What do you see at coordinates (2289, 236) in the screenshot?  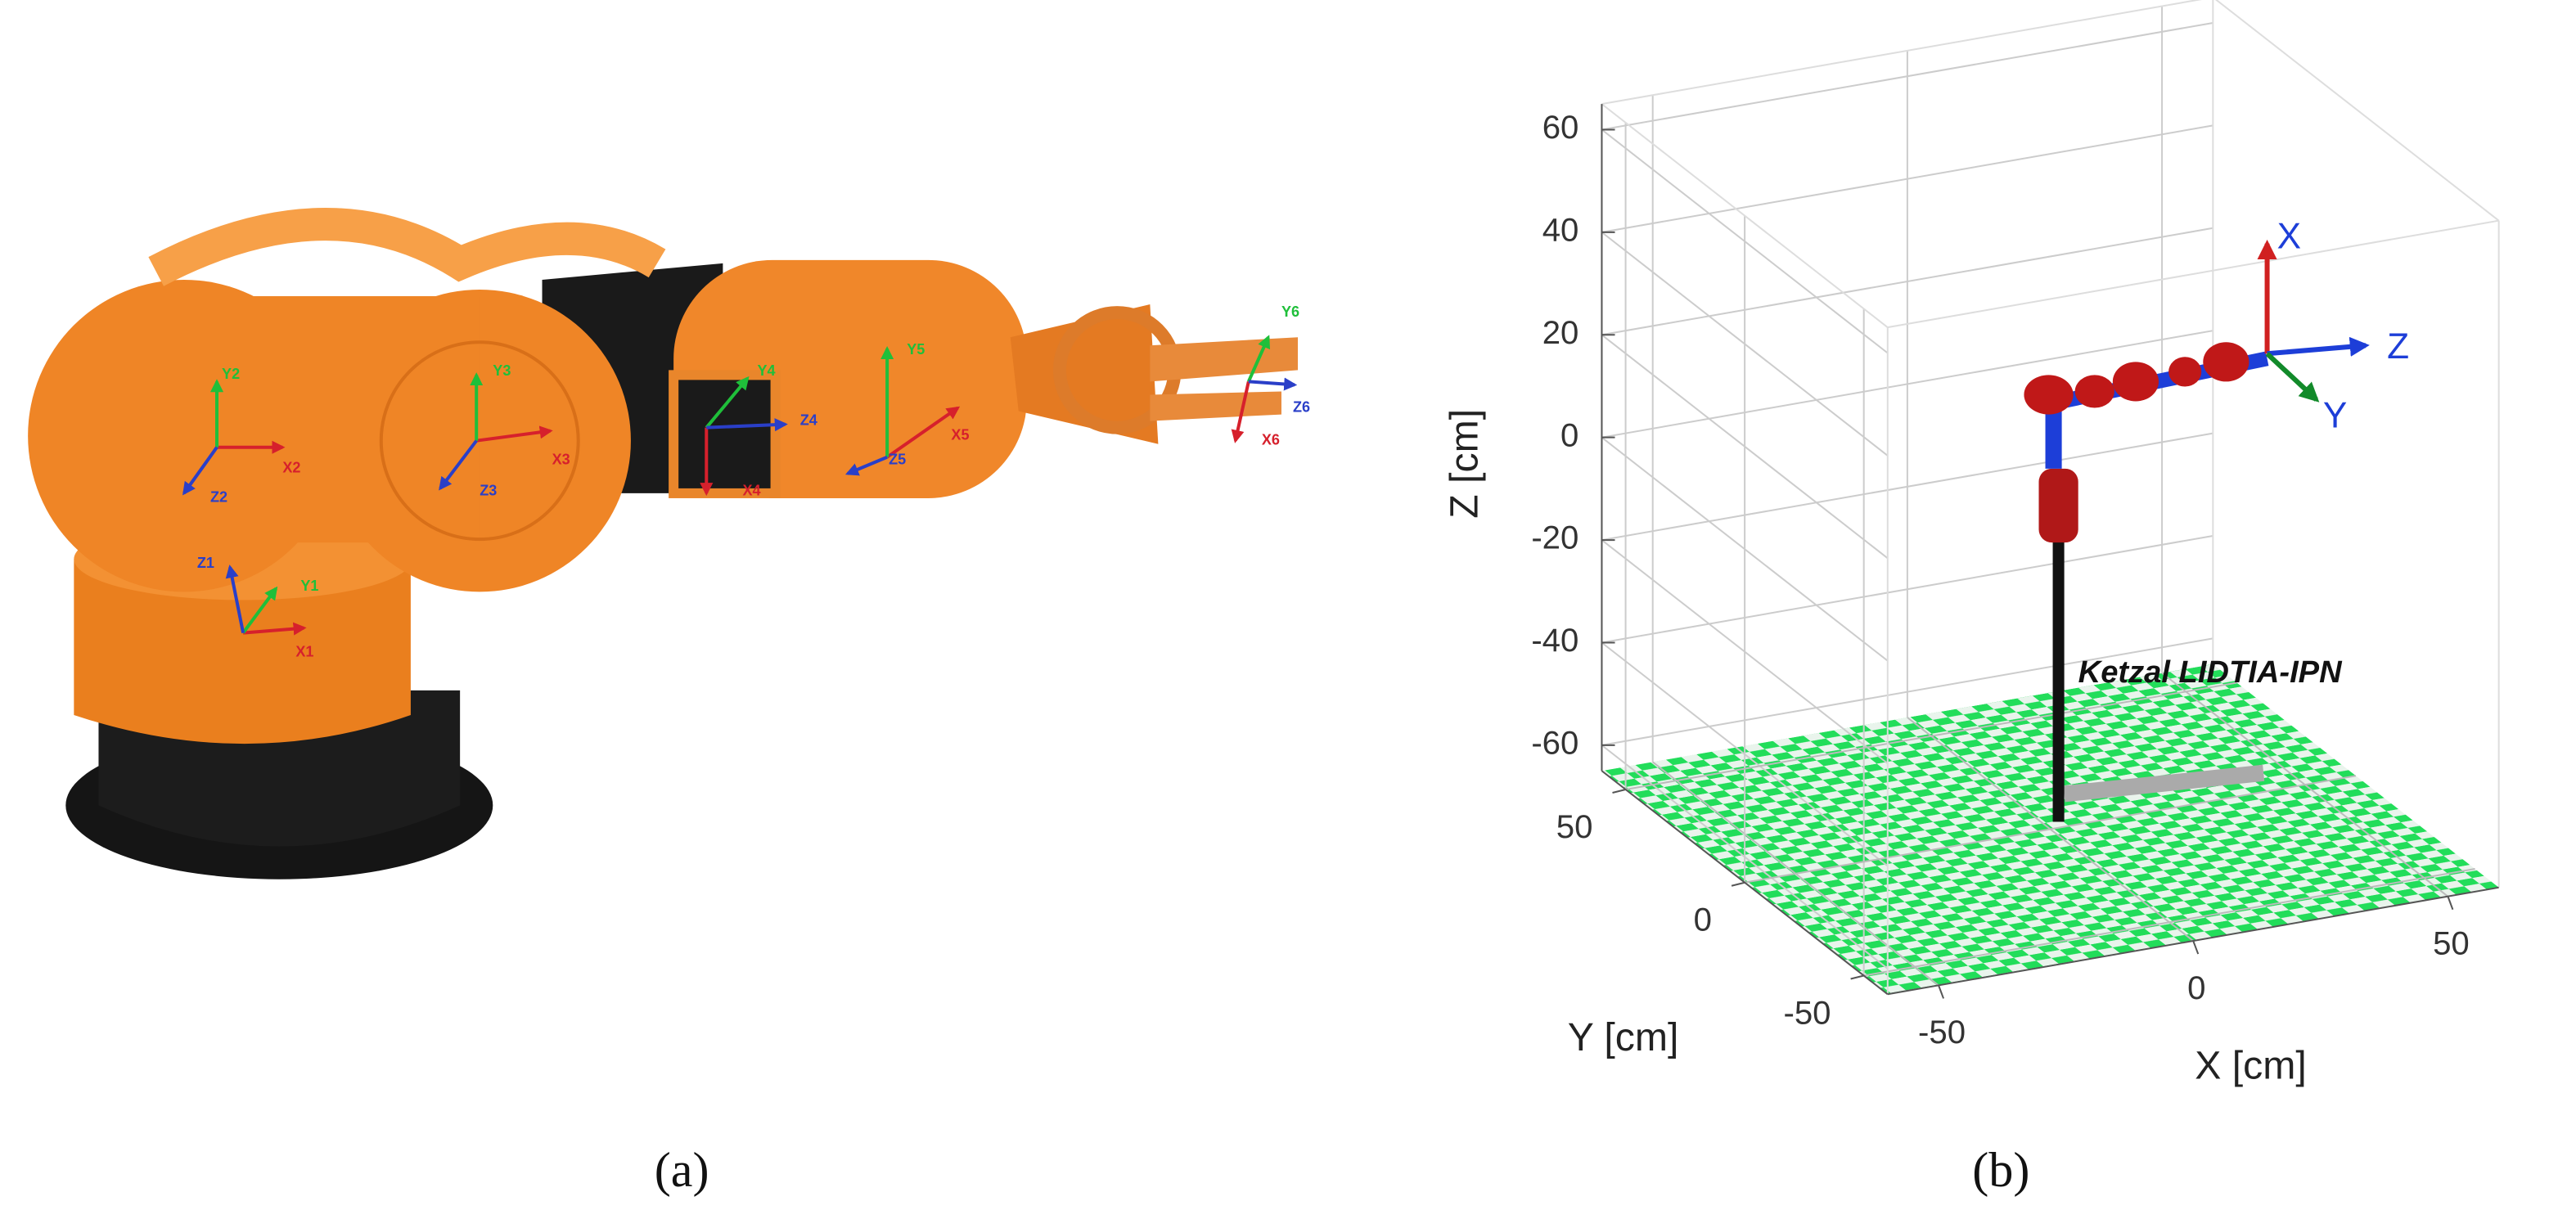 I see `frame-x-label: X` at bounding box center [2289, 236].